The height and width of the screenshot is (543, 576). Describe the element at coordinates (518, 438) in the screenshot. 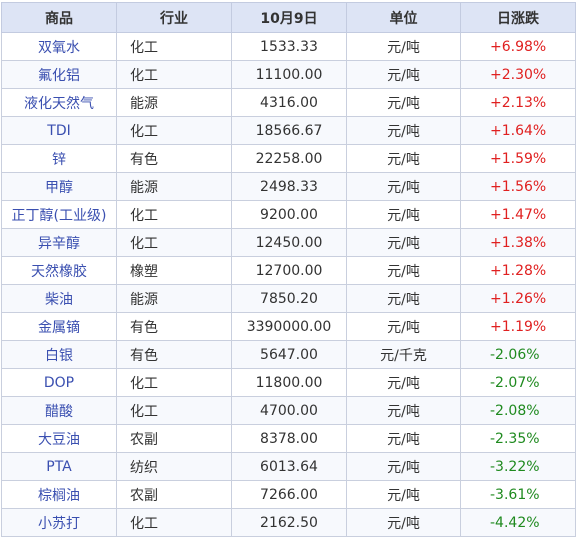

I see `daily-change-cell: -2.35%` at that location.